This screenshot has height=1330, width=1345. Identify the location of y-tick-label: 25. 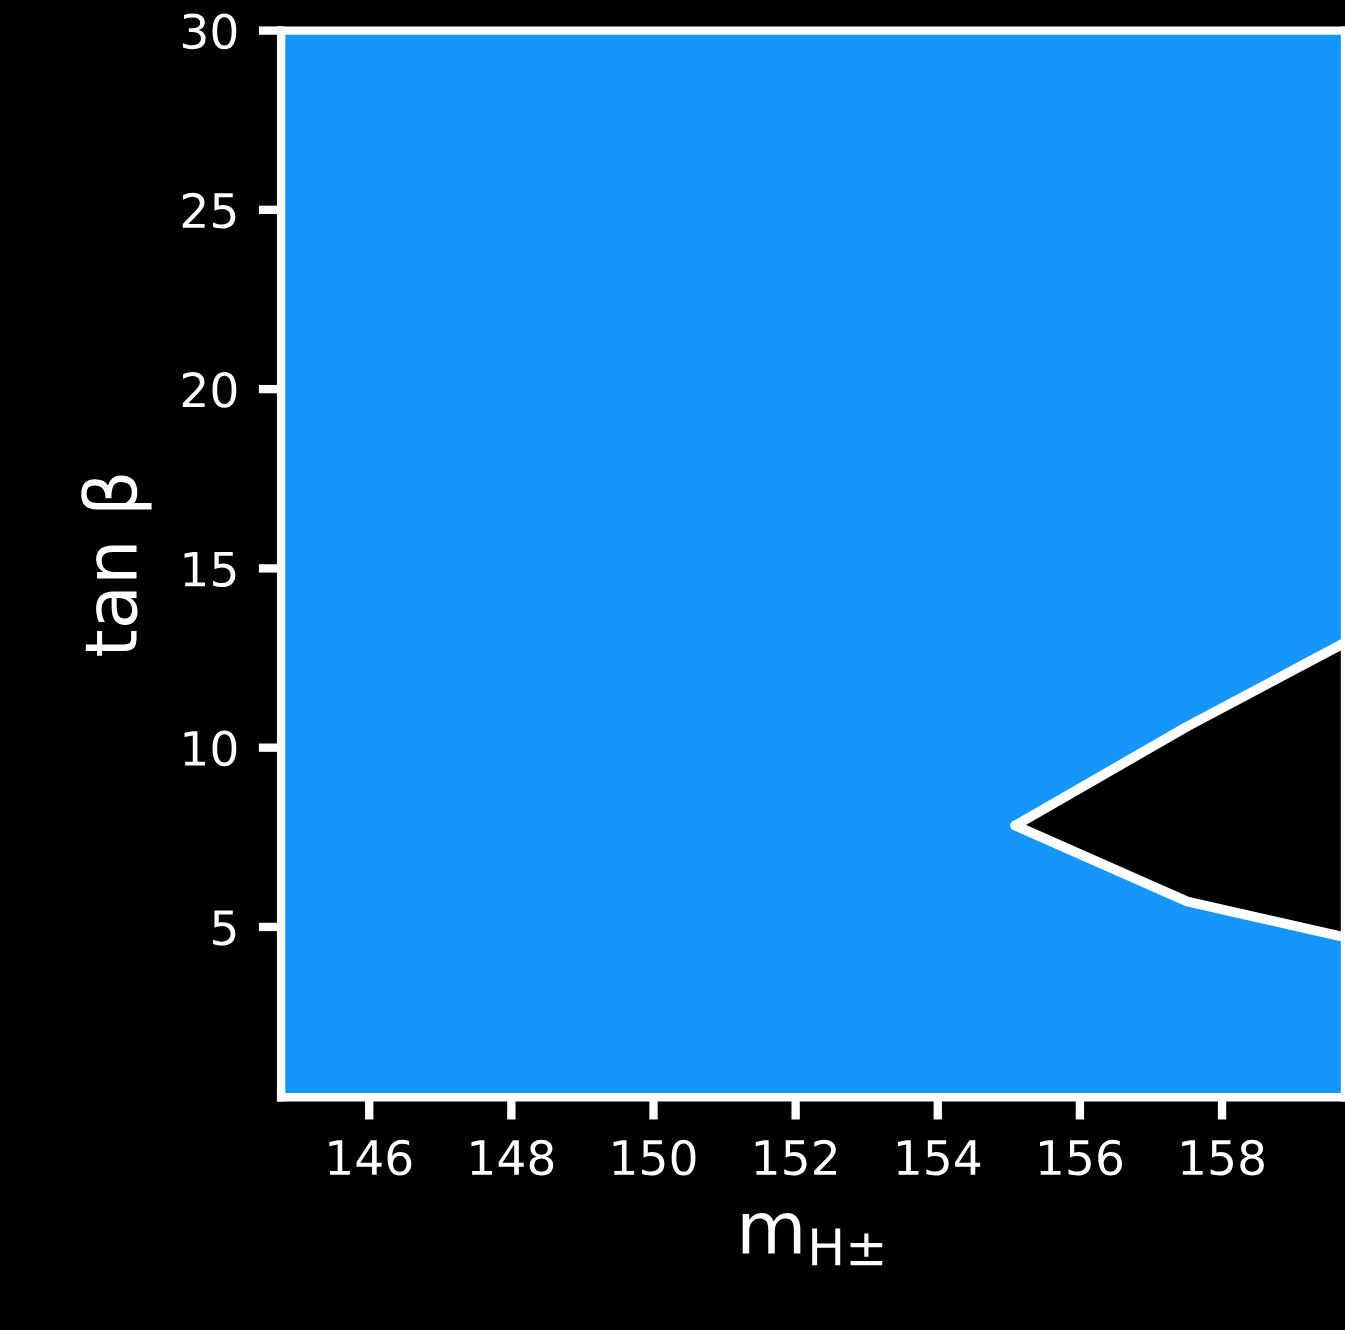
(209, 210).